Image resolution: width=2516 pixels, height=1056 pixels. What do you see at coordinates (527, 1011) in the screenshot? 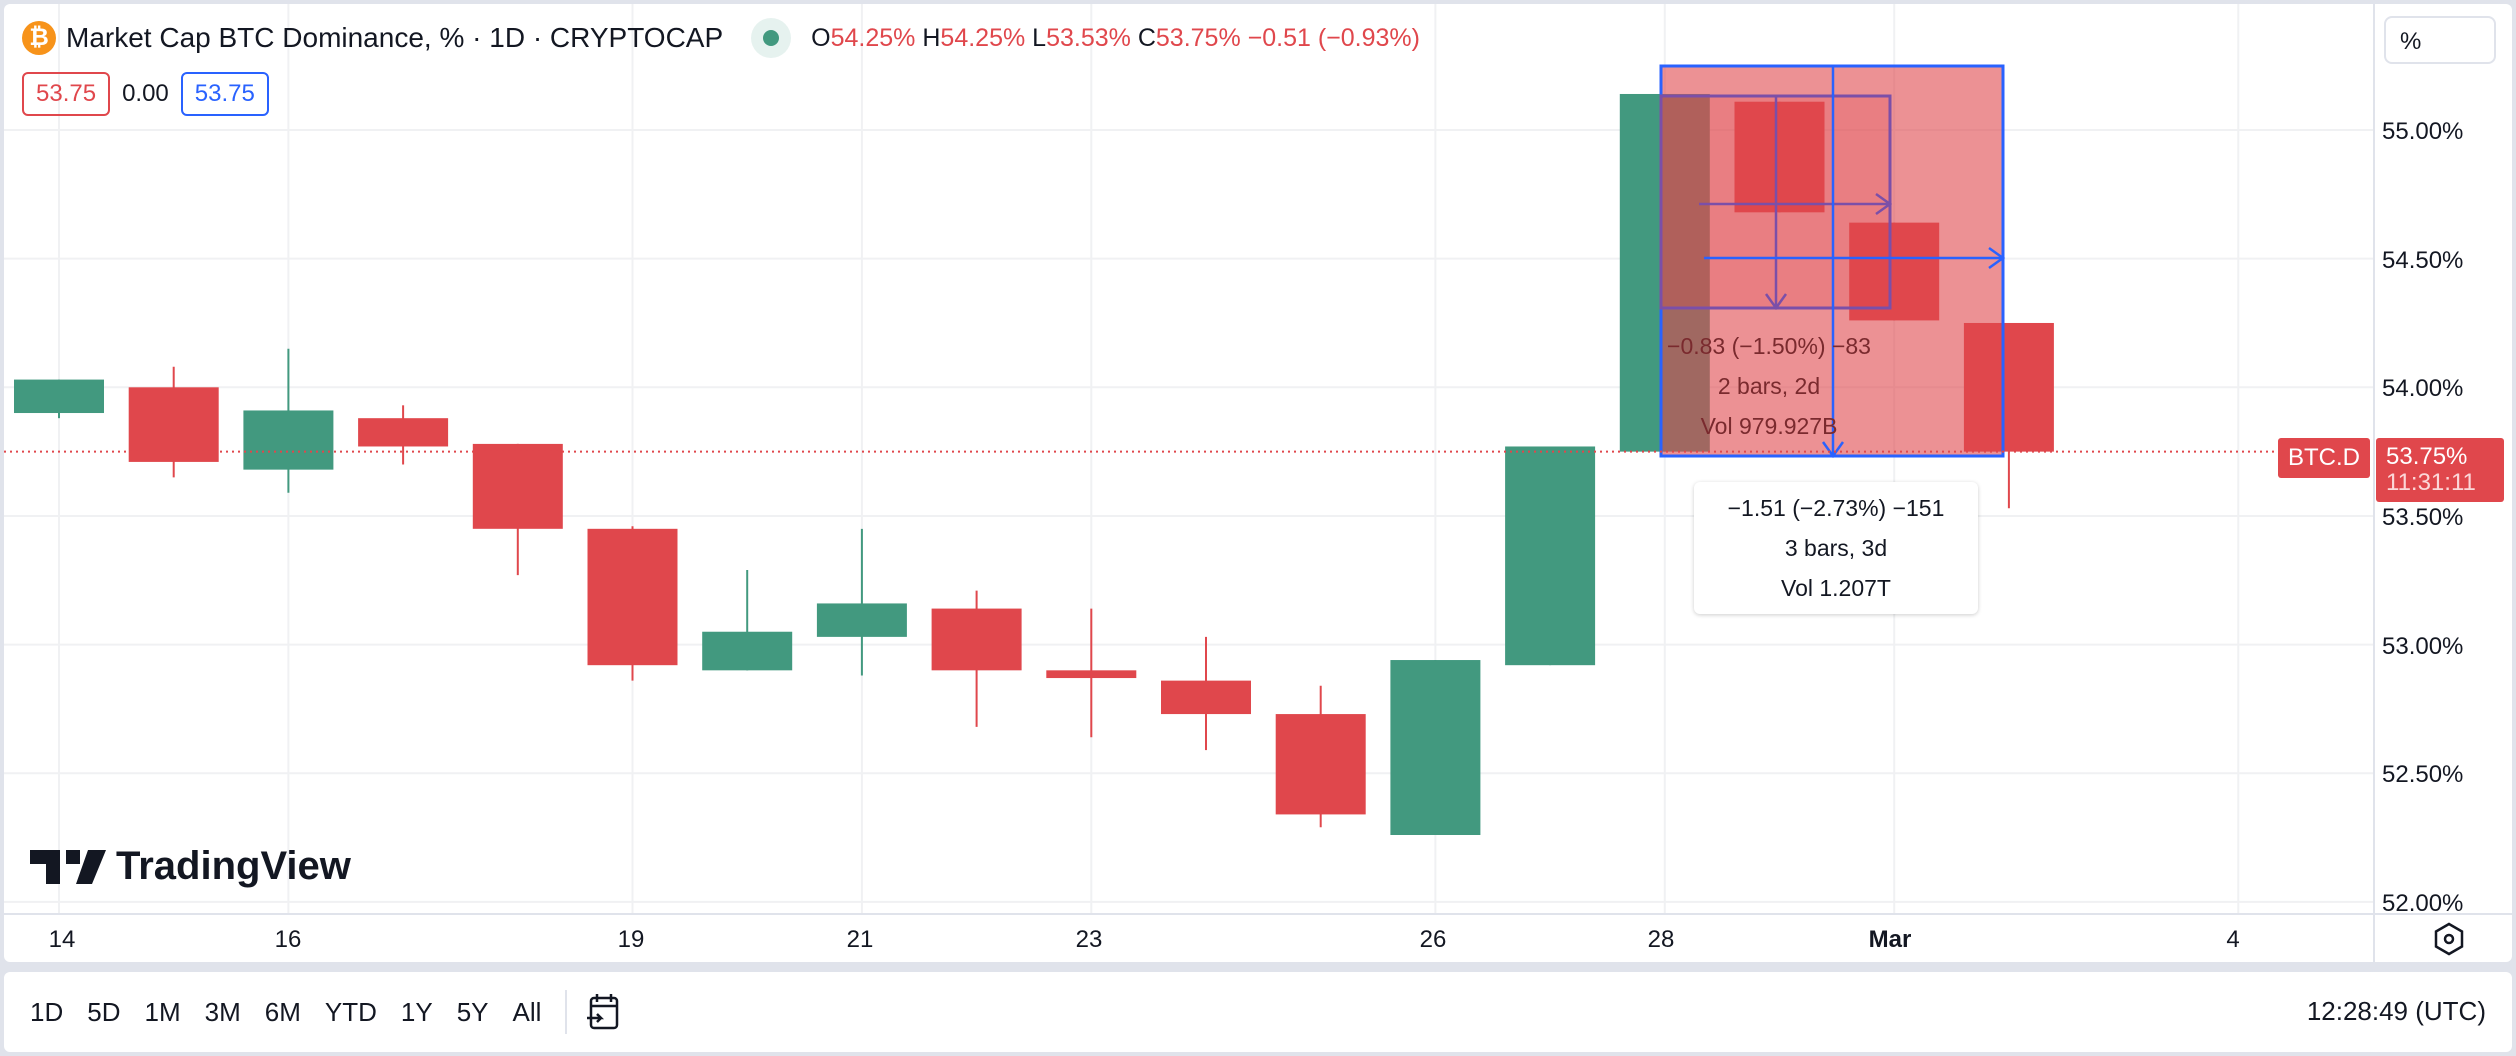
I see `range-all: All` at bounding box center [527, 1011].